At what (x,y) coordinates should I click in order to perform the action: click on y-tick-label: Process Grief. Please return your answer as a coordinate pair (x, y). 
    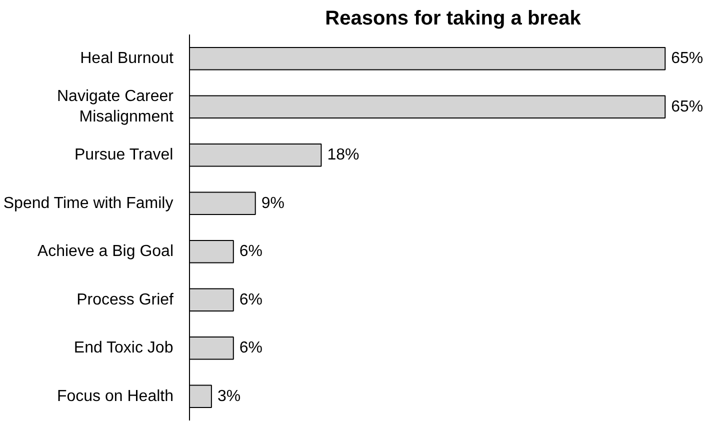
    Looking at the image, I should click on (125, 299).